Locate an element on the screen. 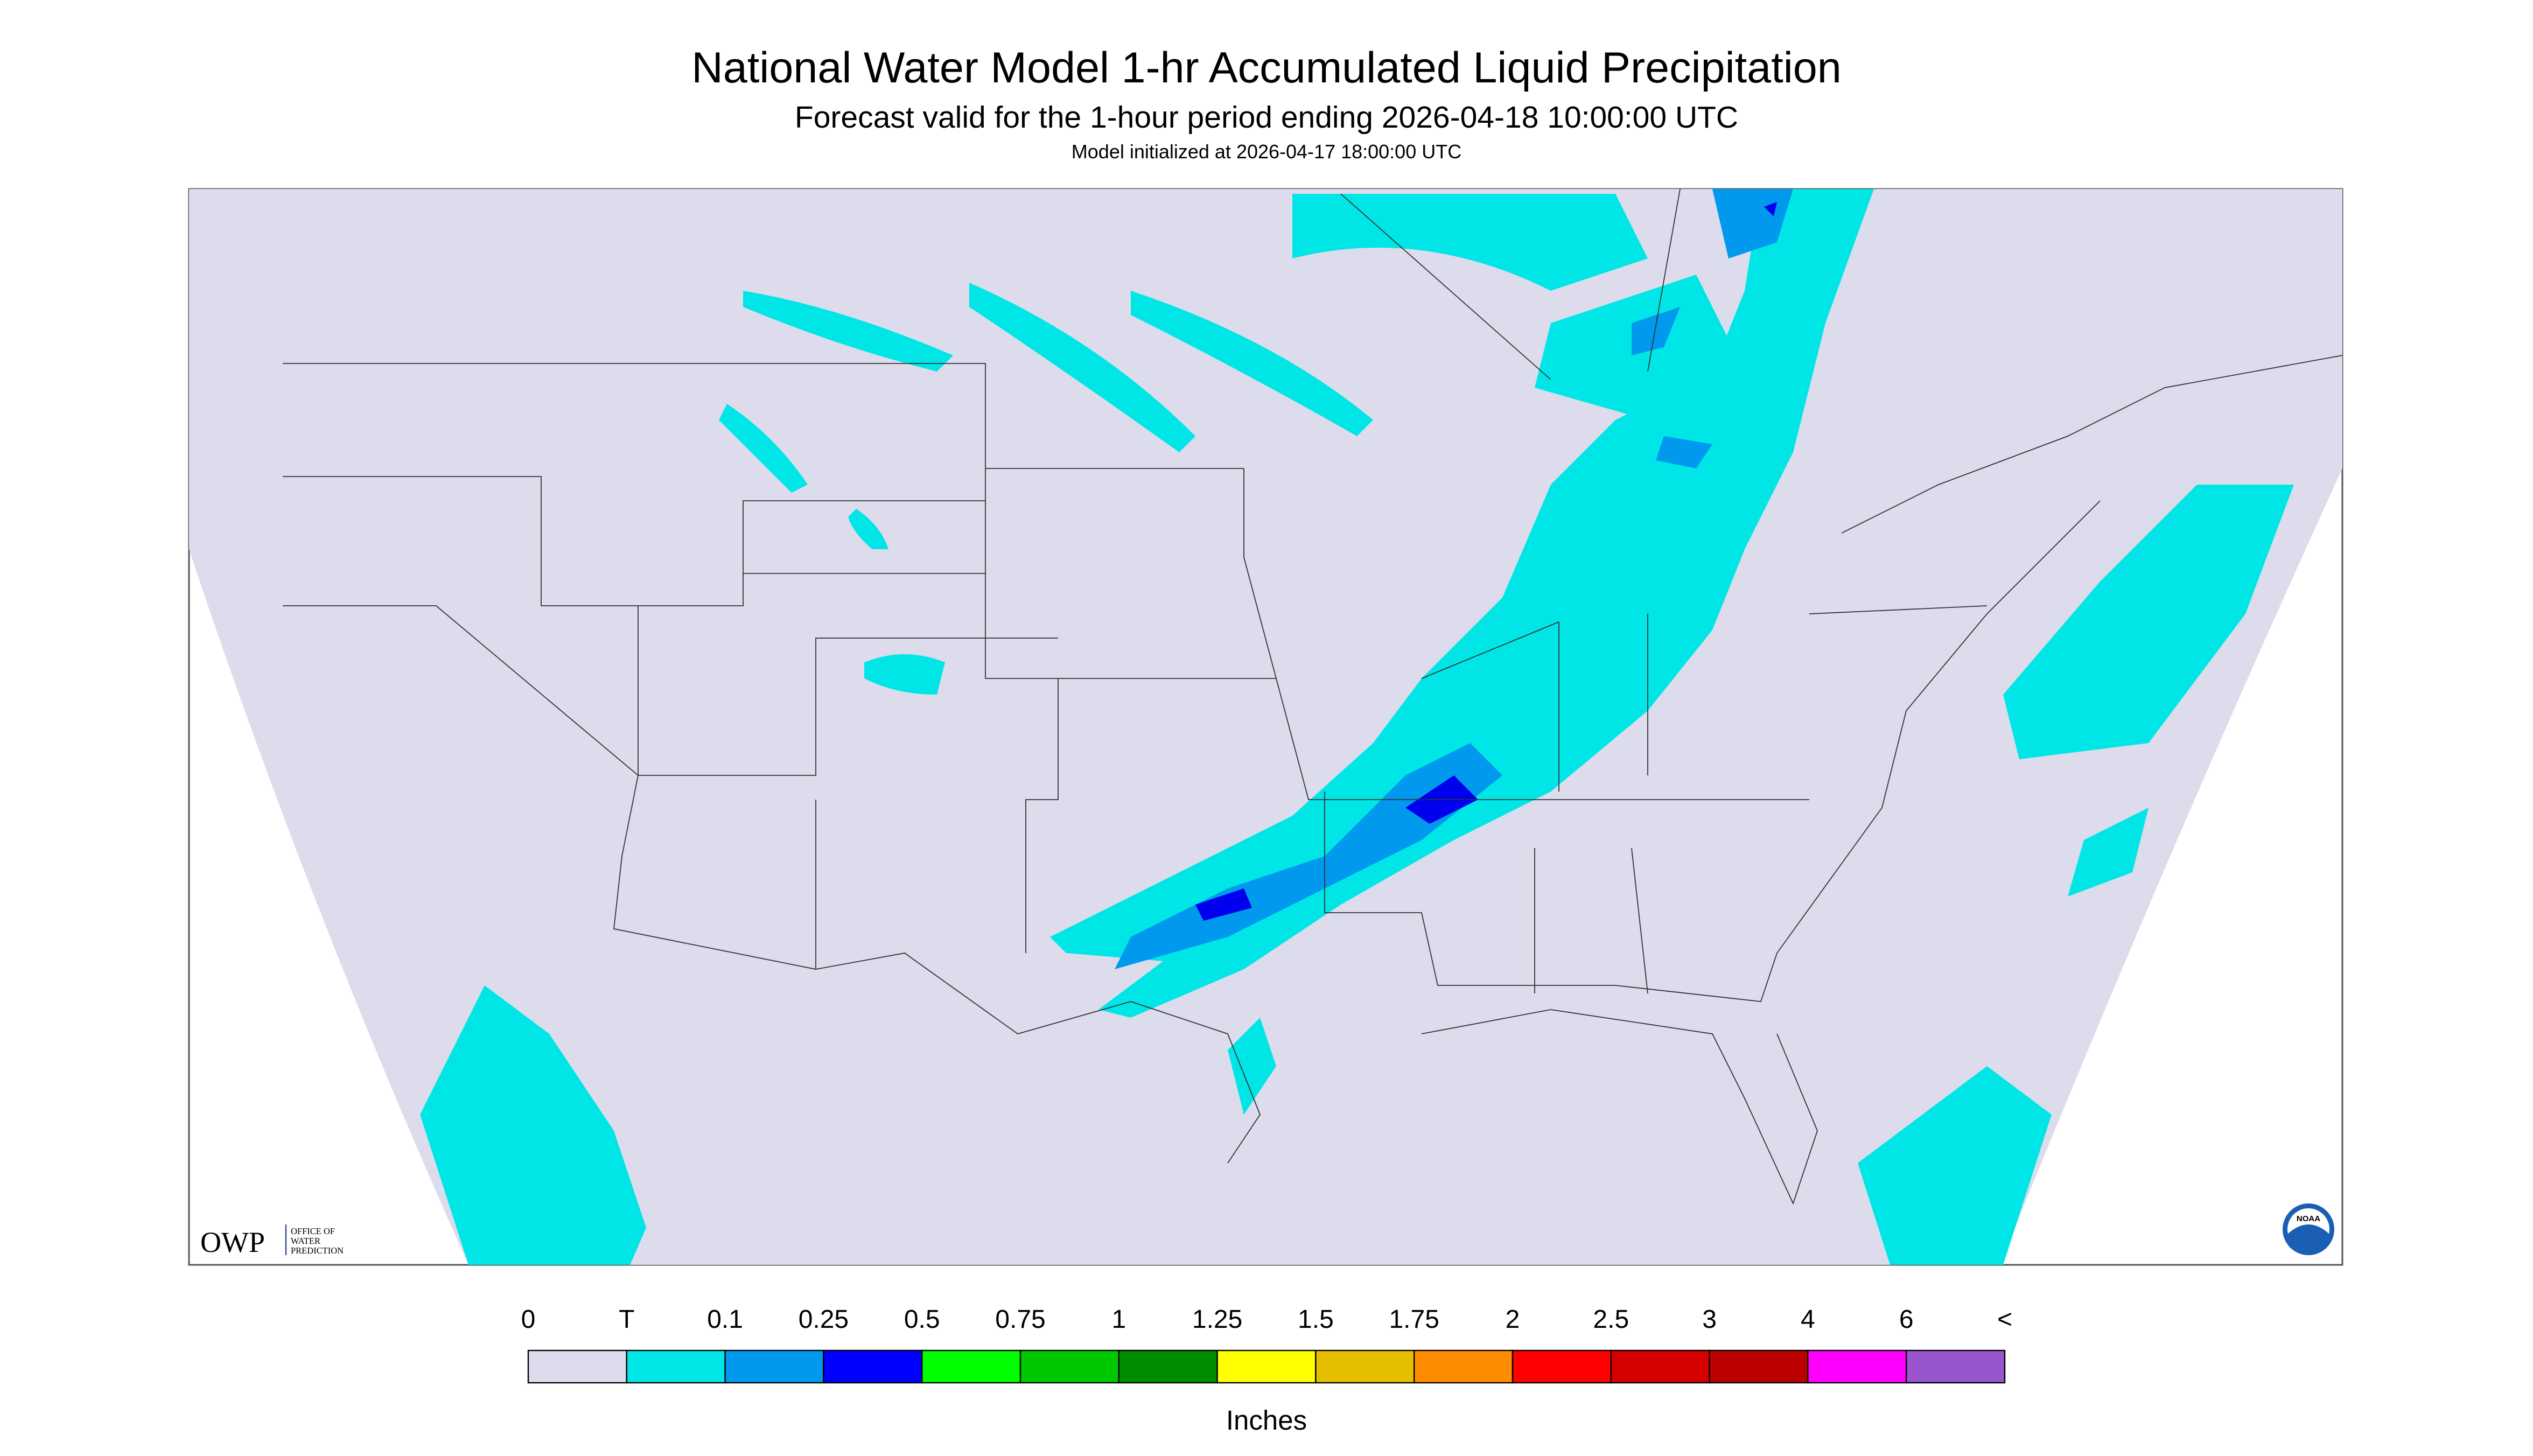  legend-label: 2.5 is located at coordinates (1611, 1319).